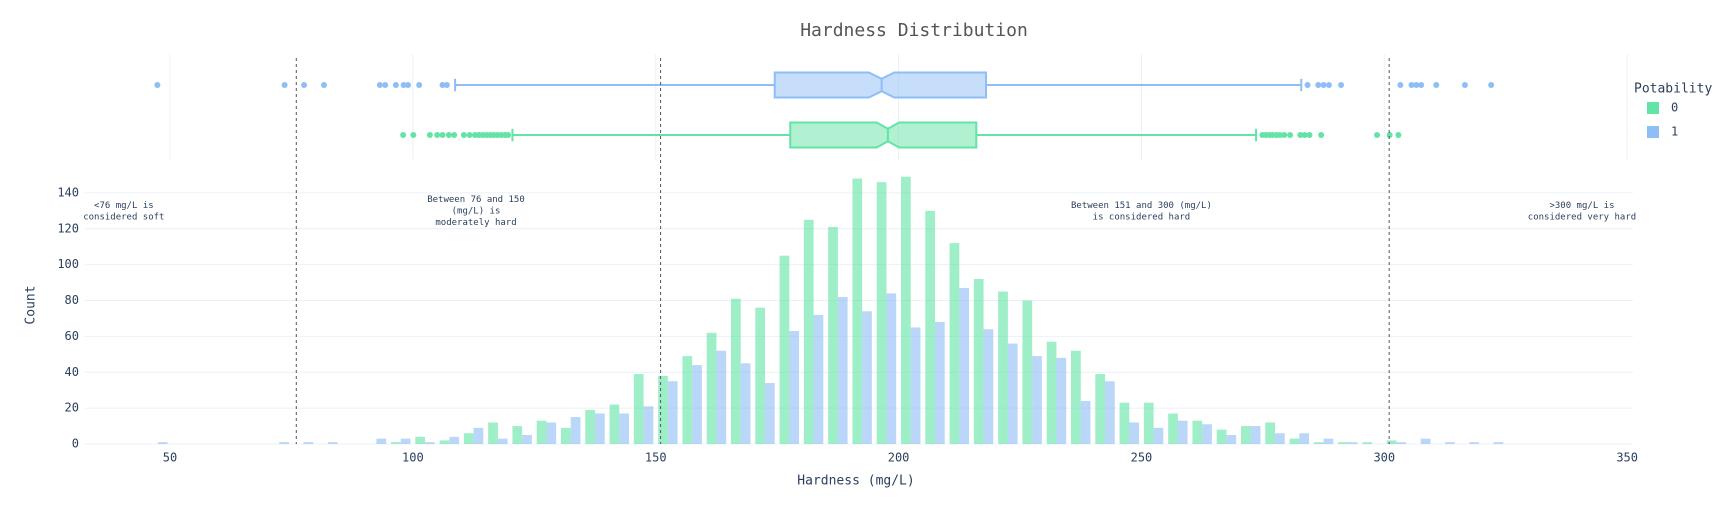 Image resolution: width=1727 pixels, height=529 pixels. Describe the element at coordinates (1673, 89) in the screenshot. I see `legend-title: Potability` at that location.